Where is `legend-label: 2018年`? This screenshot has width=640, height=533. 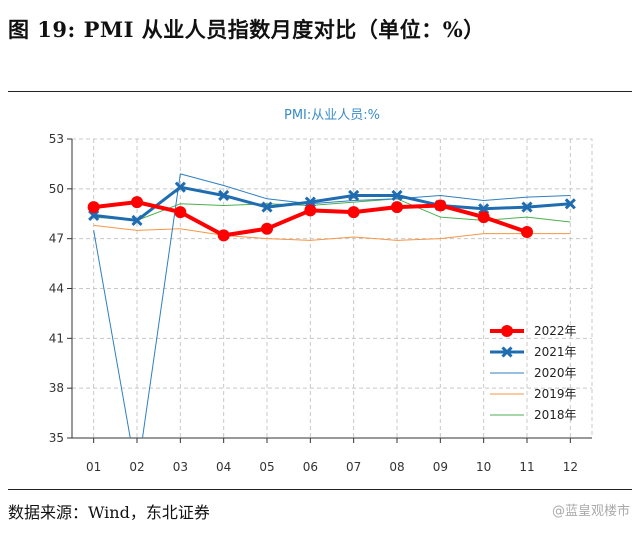
legend-label: 2018年 is located at coordinates (555, 415).